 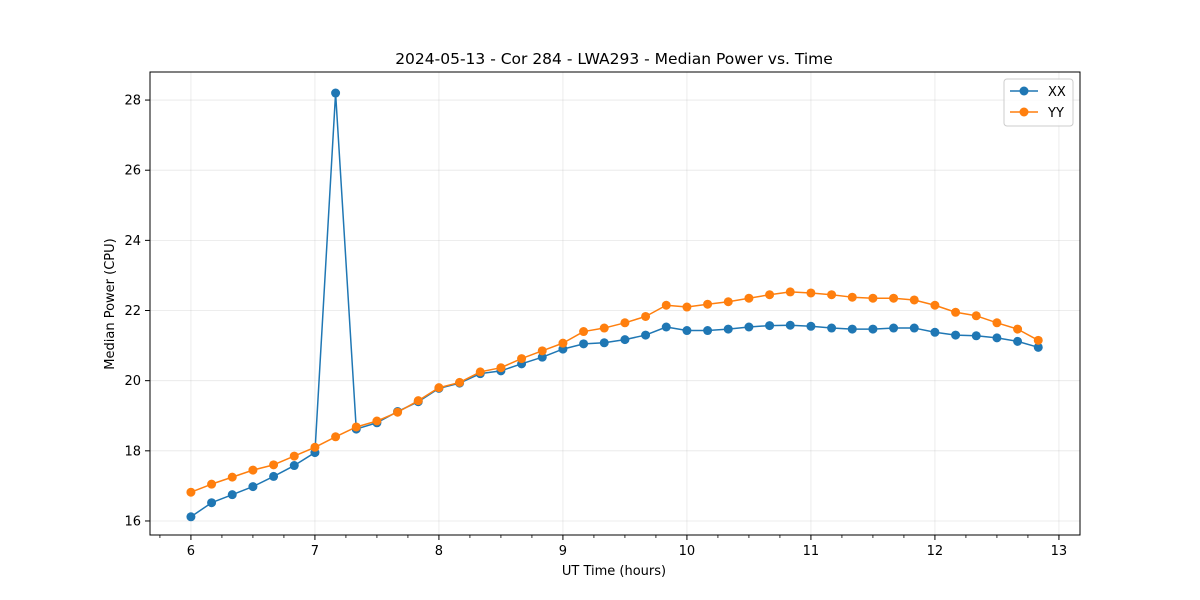 I want to click on y-axis-ticks: 16 18 20 22 24 26 28, so click(x=137, y=311).